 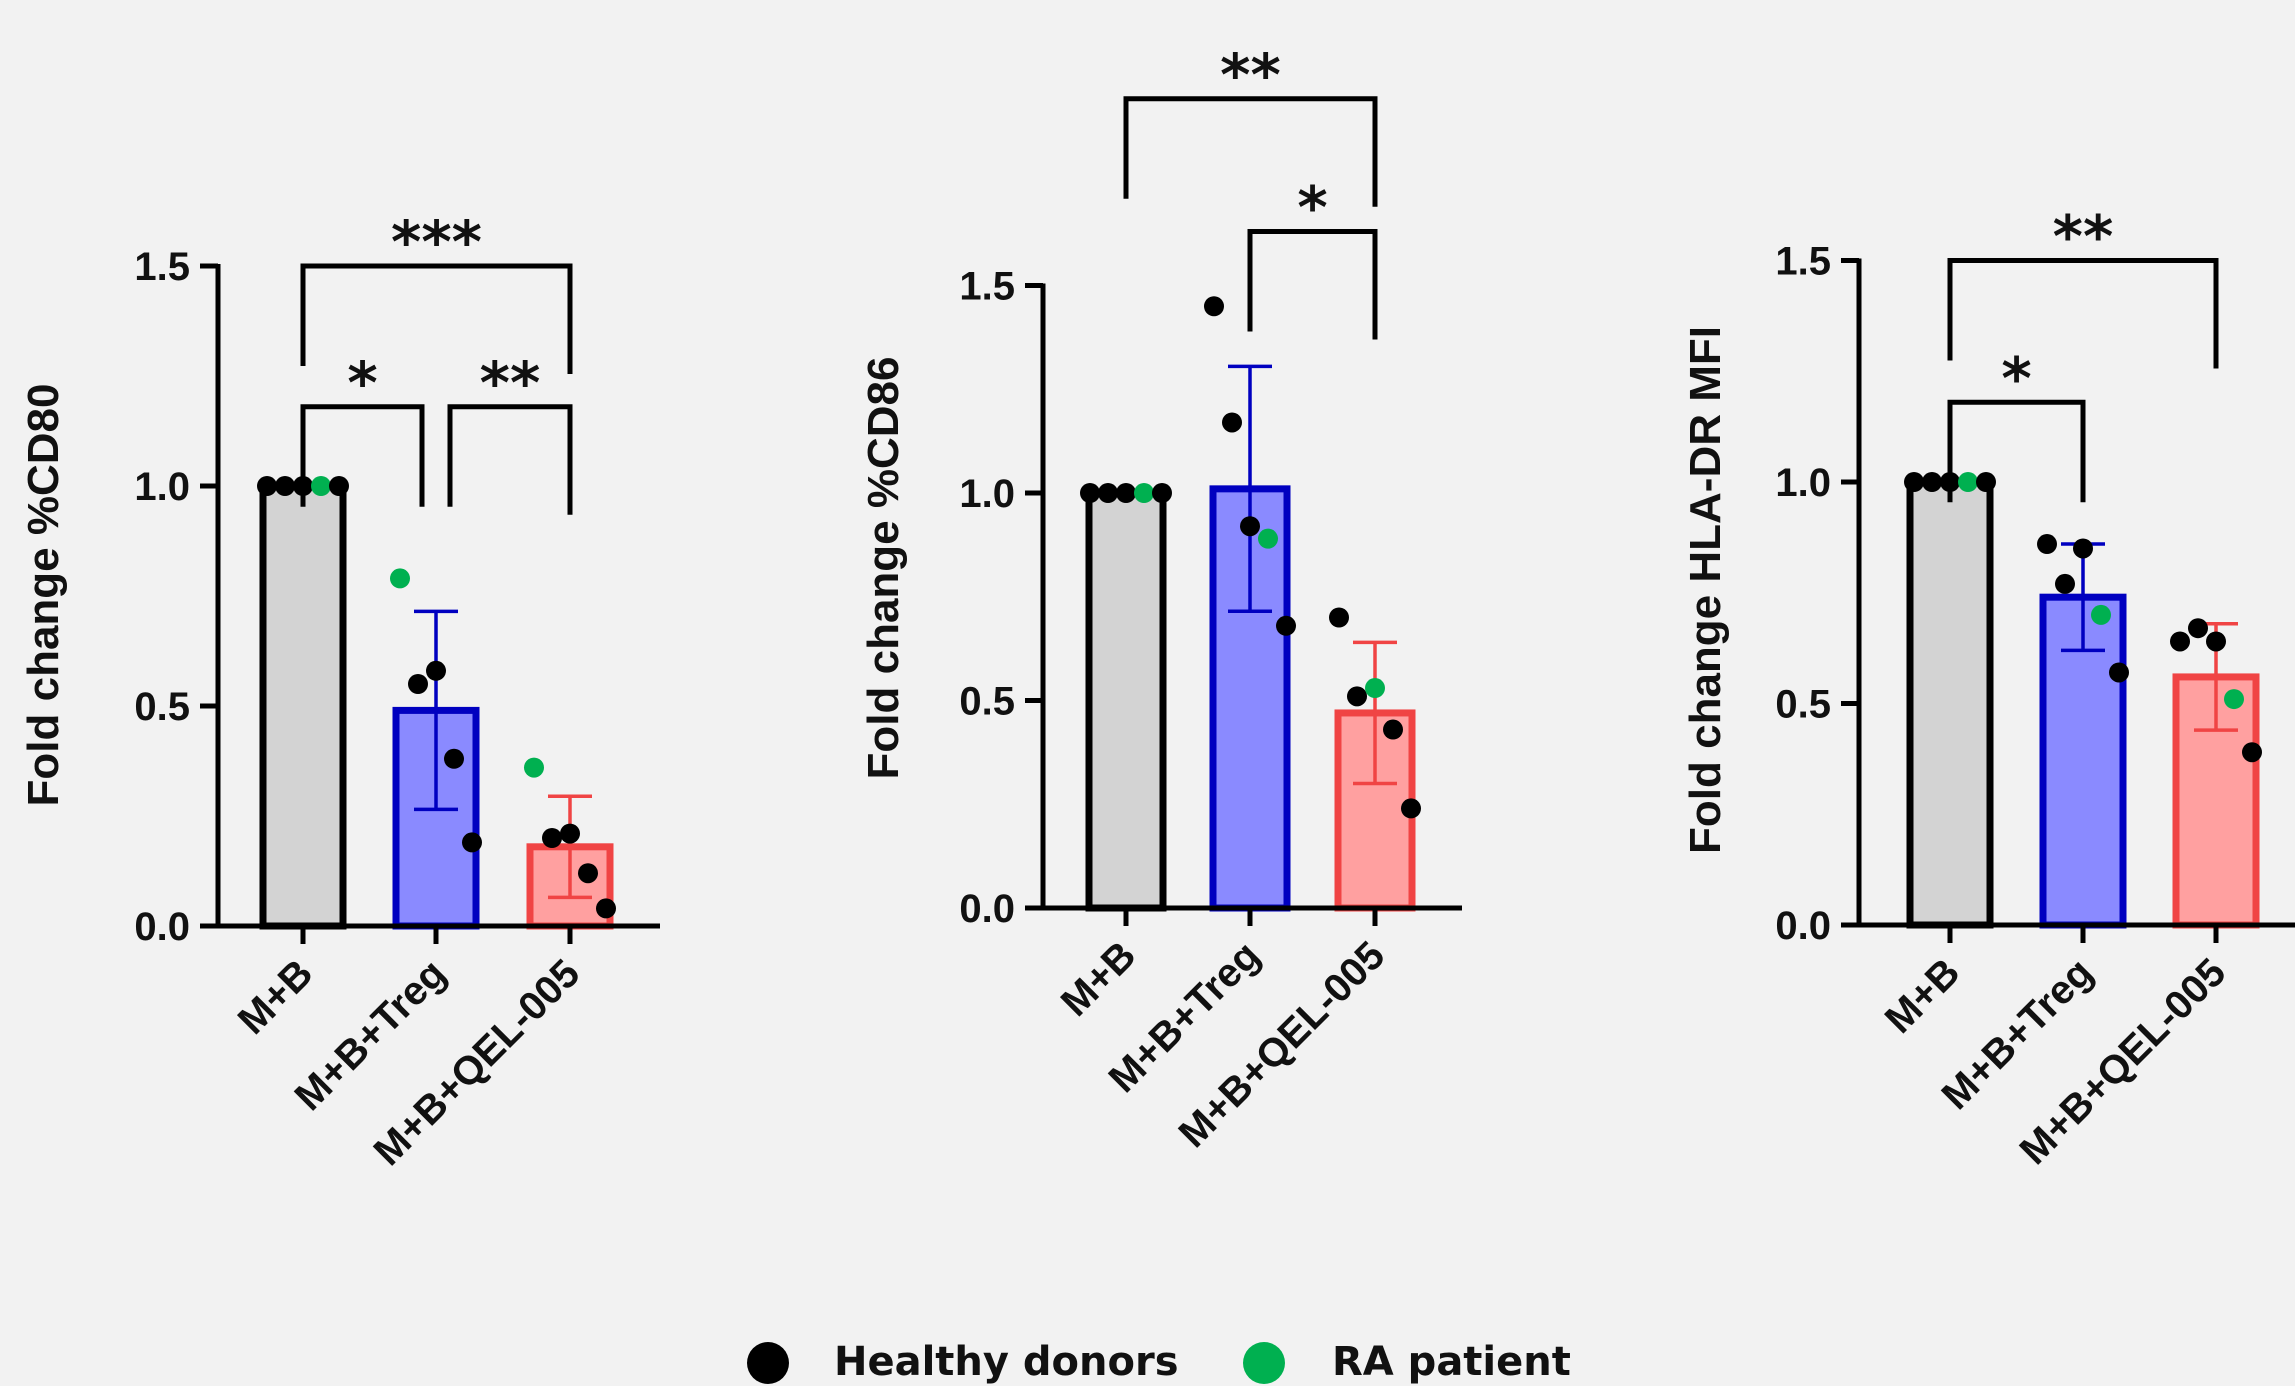 I want to click on legend-marker-ra-patient, so click(x=1264, y=1363).